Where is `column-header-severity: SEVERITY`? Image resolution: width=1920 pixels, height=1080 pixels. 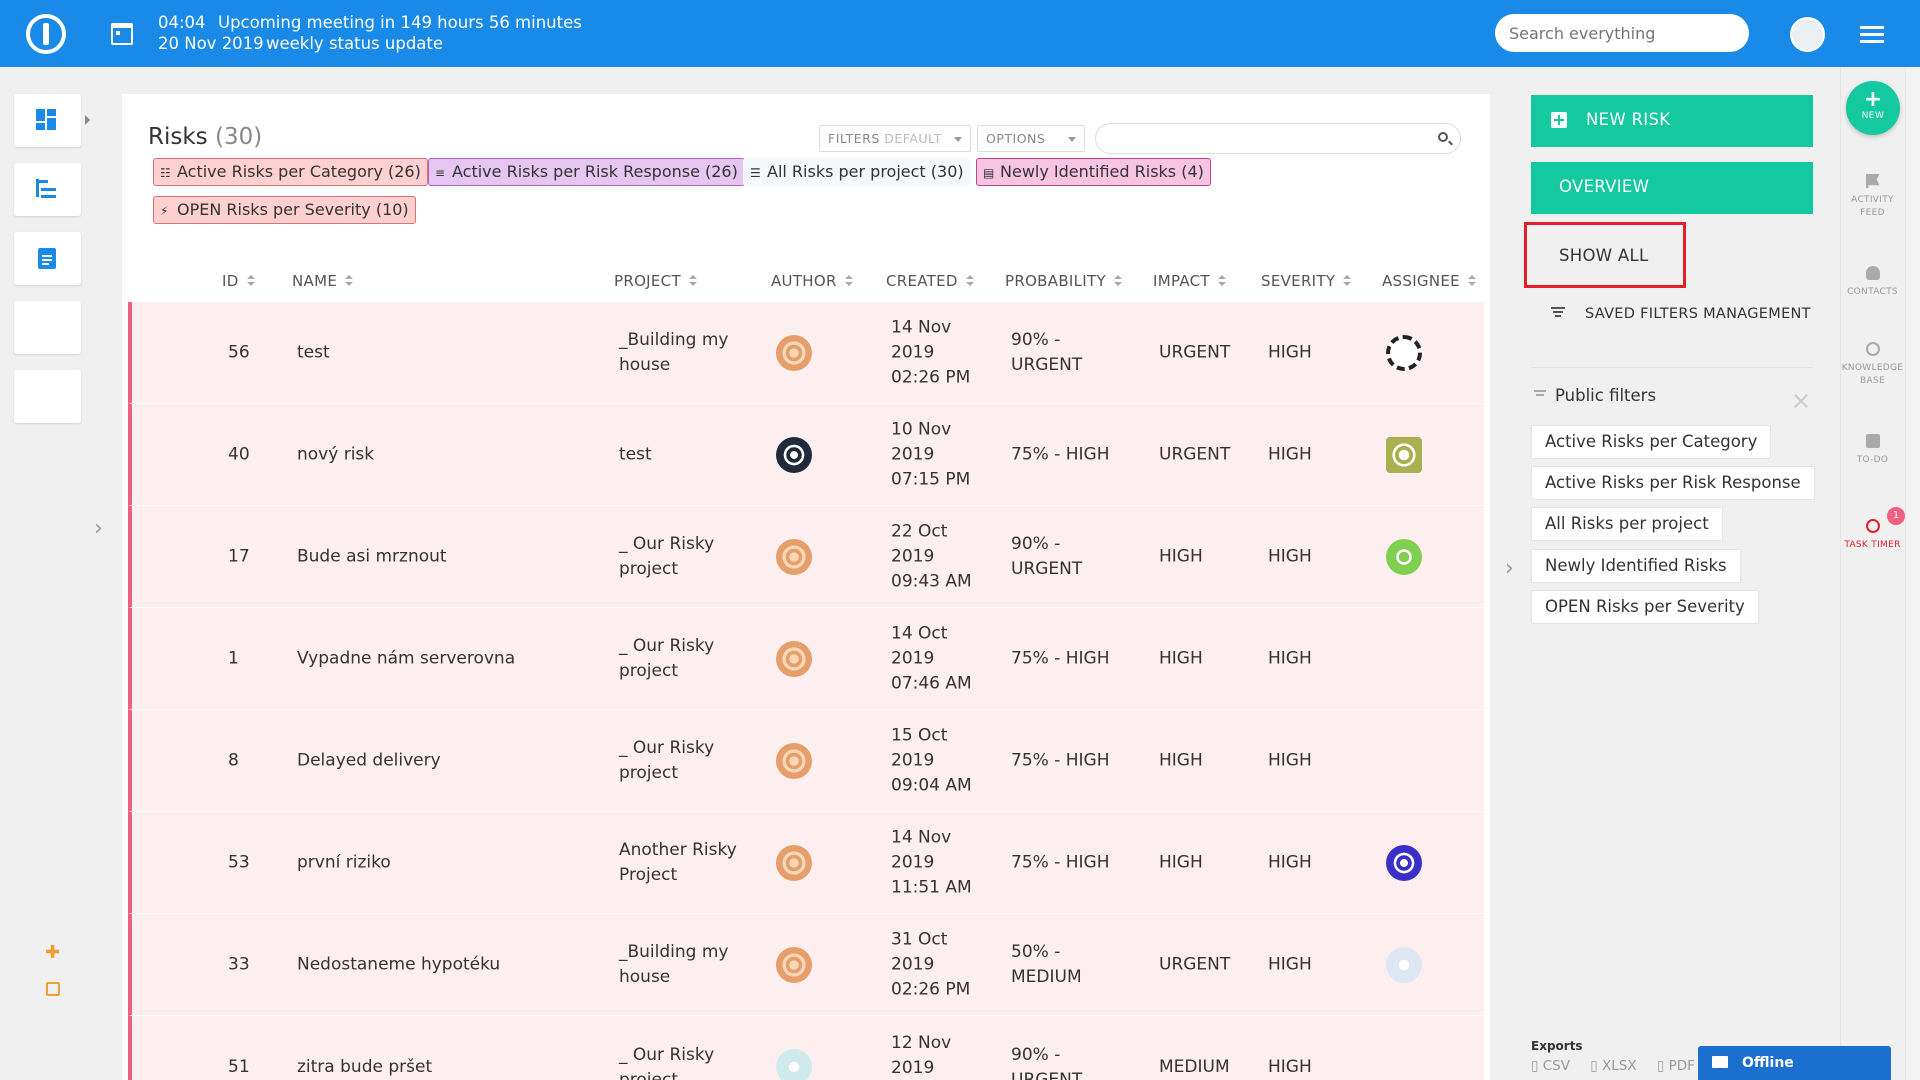
column-header-severity: SEVERITY is located at coordinates (1306, 281).